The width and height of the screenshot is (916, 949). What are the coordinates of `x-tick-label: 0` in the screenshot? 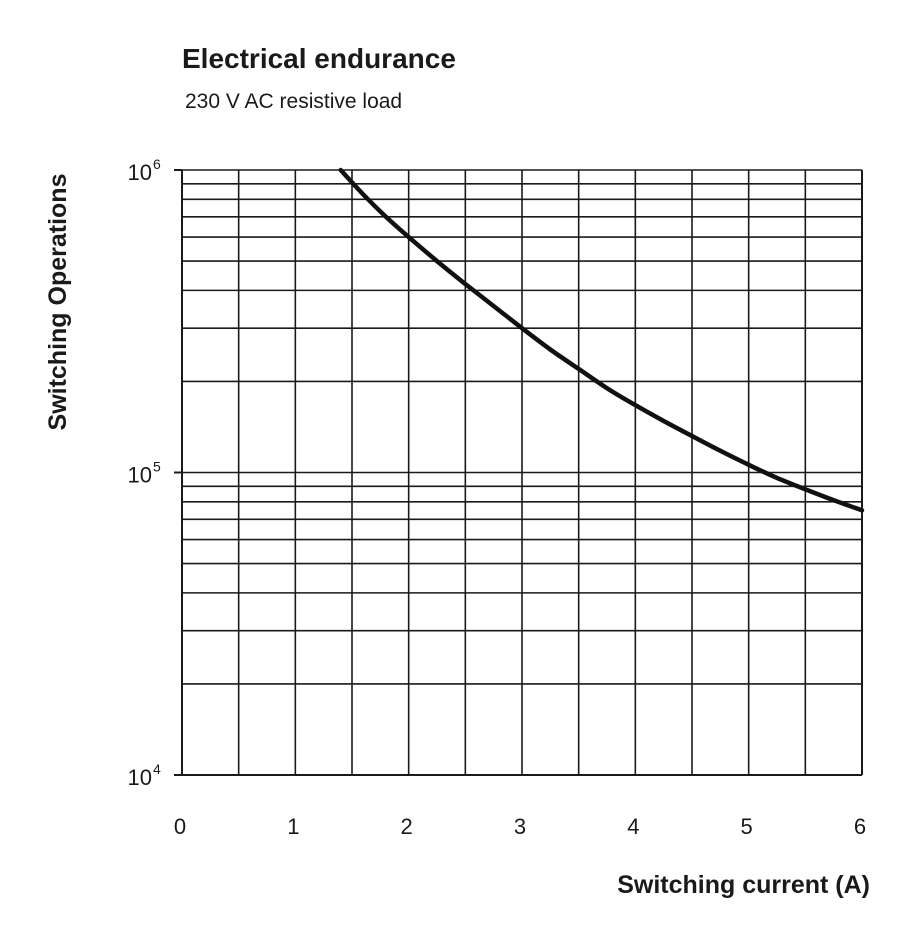 It's located at (180, 826).